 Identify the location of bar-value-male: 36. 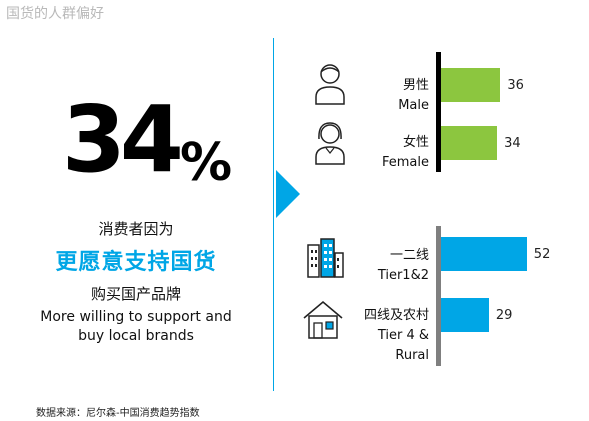
(515, 85).